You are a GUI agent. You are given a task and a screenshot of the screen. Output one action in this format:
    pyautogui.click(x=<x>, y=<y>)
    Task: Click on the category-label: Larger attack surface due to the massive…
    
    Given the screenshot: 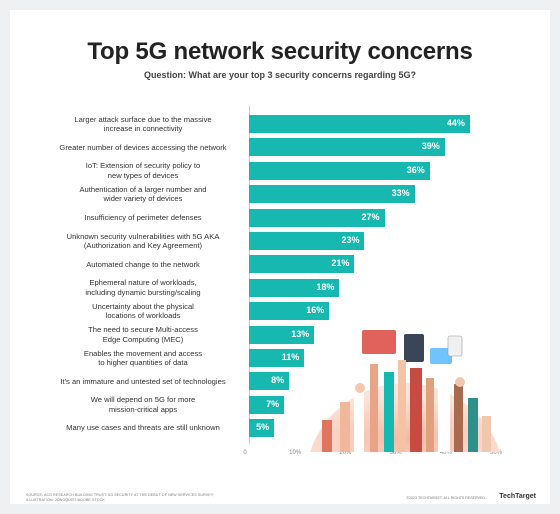 What is the action you would take?
    pyautogui.click(x=143, y=124)
    